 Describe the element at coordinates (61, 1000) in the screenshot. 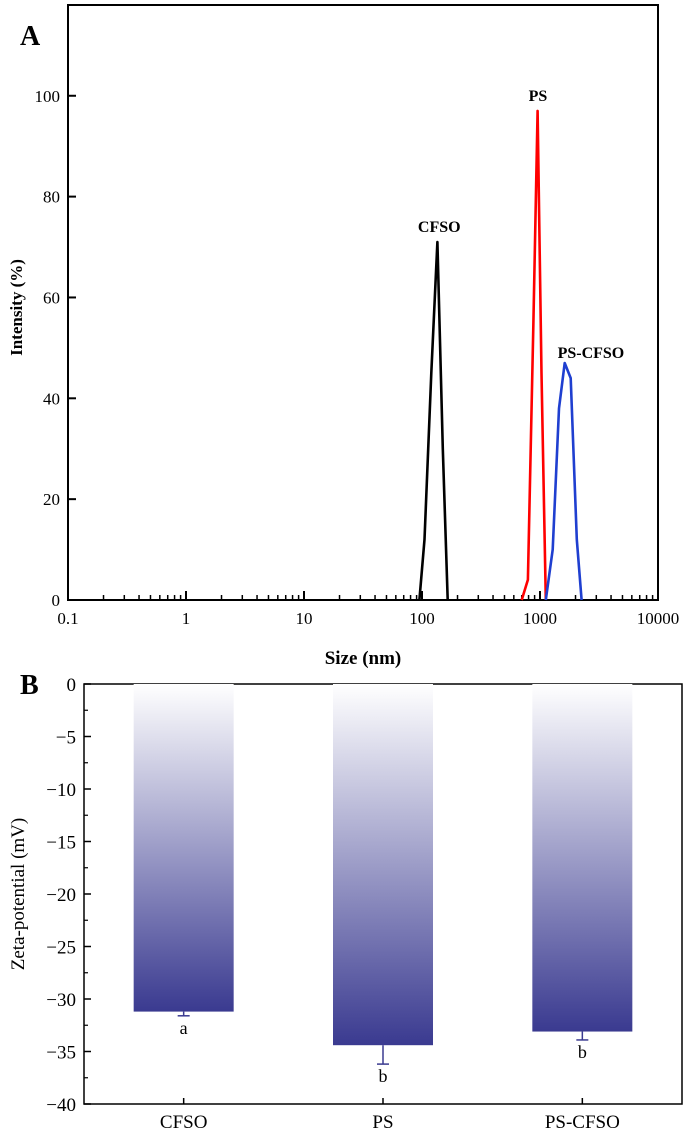

I see `y-tick-label-30: −30` at that location.